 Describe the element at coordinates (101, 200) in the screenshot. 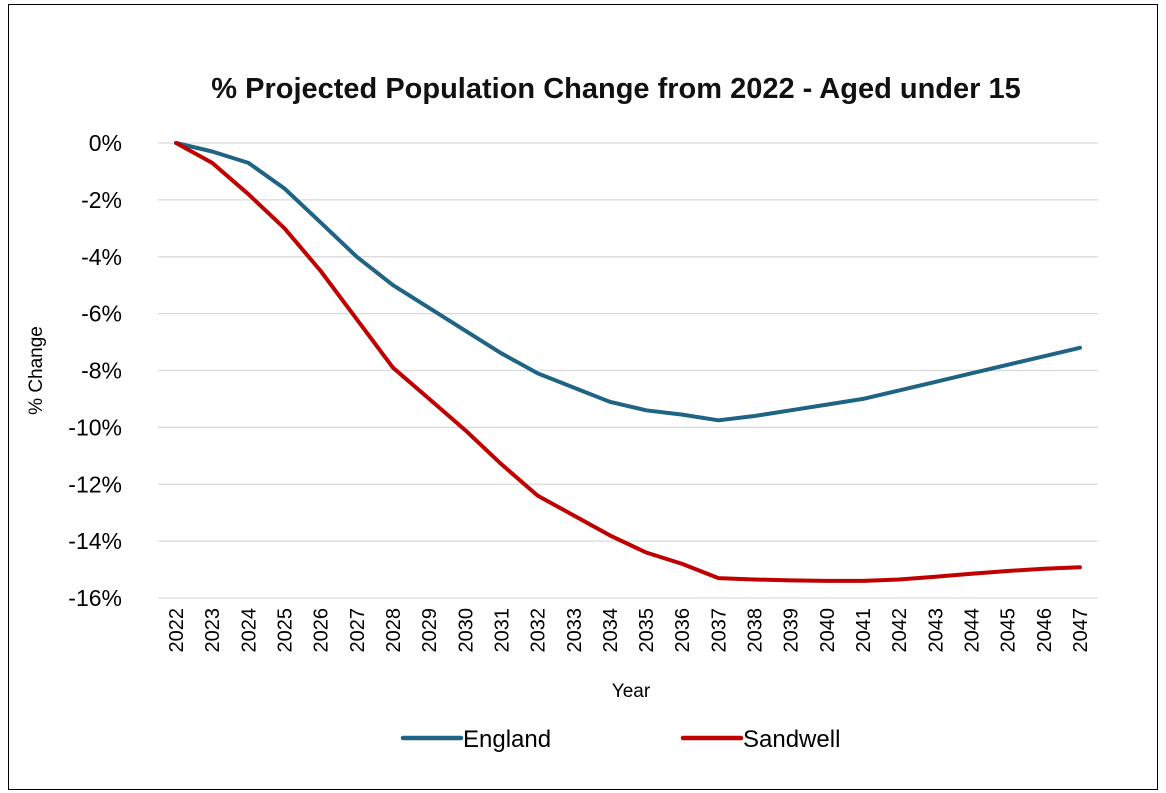

I see `y-tick-label: -2%` at that location.